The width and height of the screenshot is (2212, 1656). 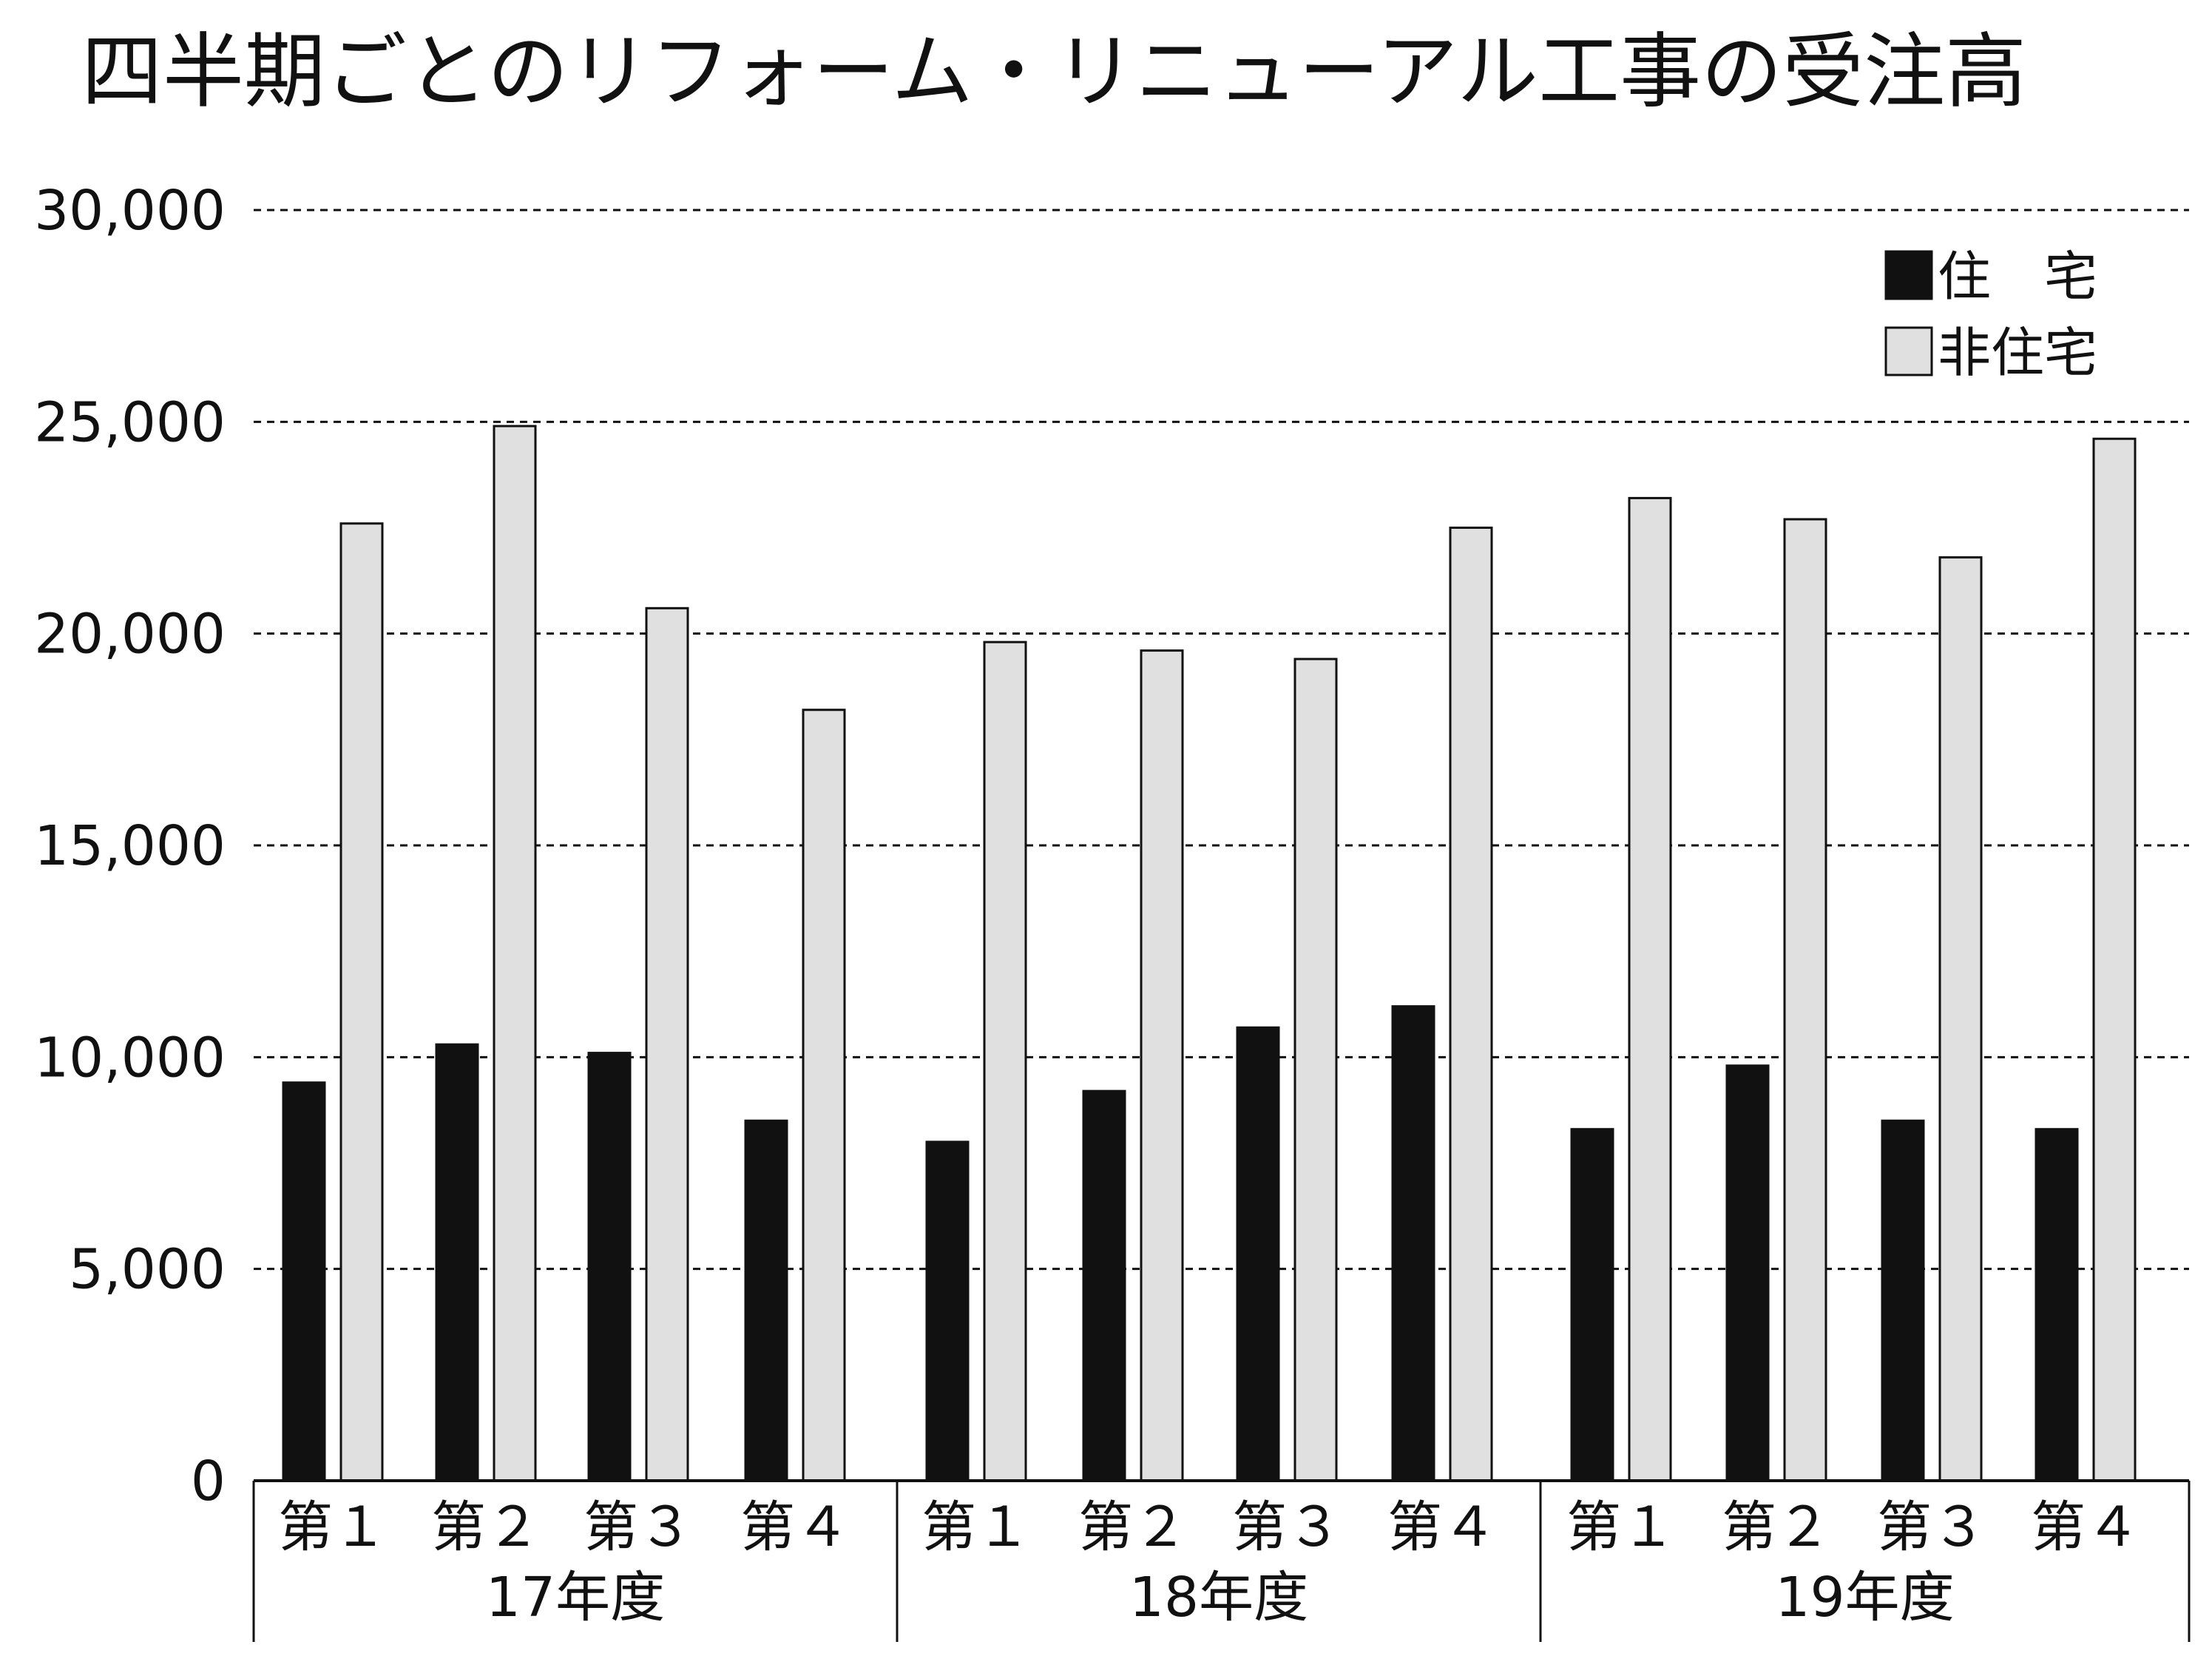 What do you see at coordinates (1908, 351) in the screenshot?
I see `legend-swatch-non-residential` at bounding box center [1908, 351].